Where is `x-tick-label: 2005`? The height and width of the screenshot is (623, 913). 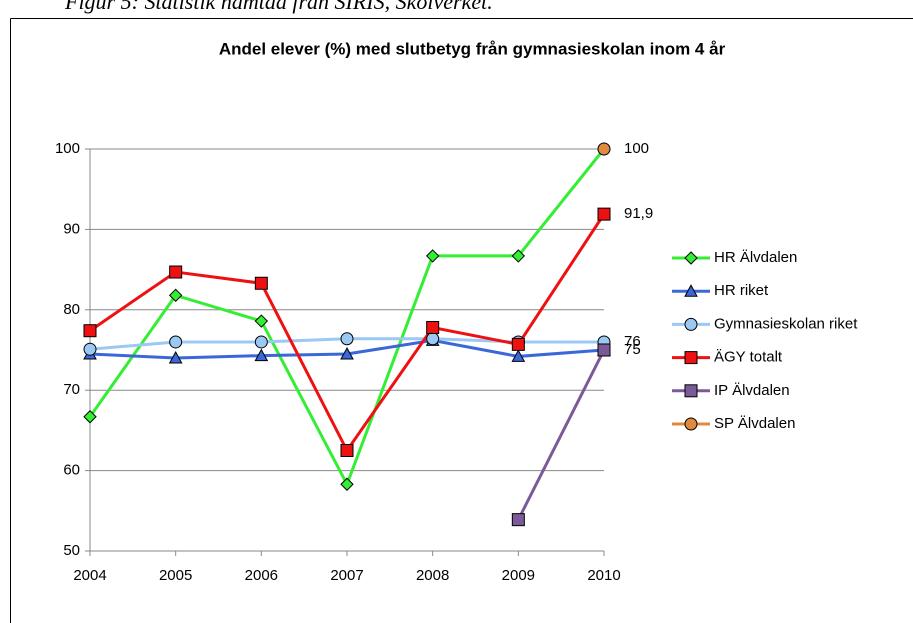 x-tick-label: 2005 is located at coordinates (175, 575).